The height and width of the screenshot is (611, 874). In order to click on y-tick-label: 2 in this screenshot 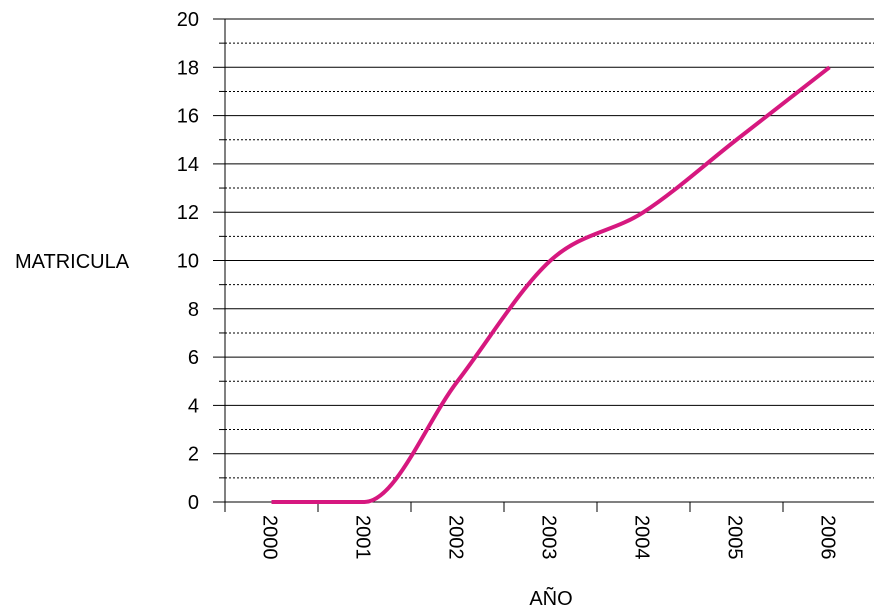, I will do `click(193, 455)`.